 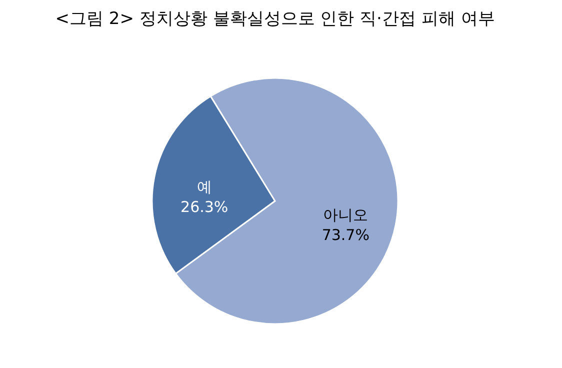 I want to click on chart-title: <그림 2> 정치상황 불확실성으로 인한 직·간접 피해 여부, so click(x=275, y=19).